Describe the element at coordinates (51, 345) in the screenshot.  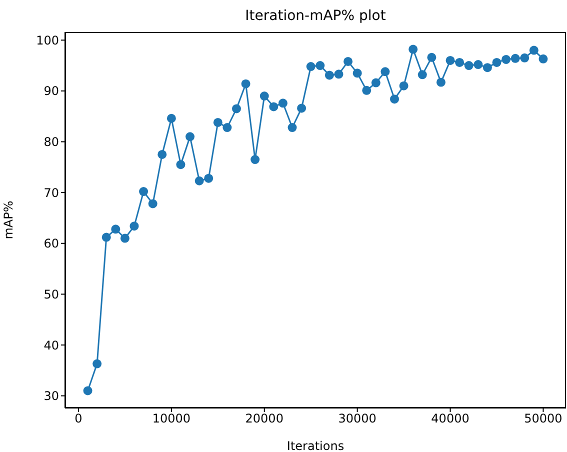
I see `y-tick-label: 40` at that location.